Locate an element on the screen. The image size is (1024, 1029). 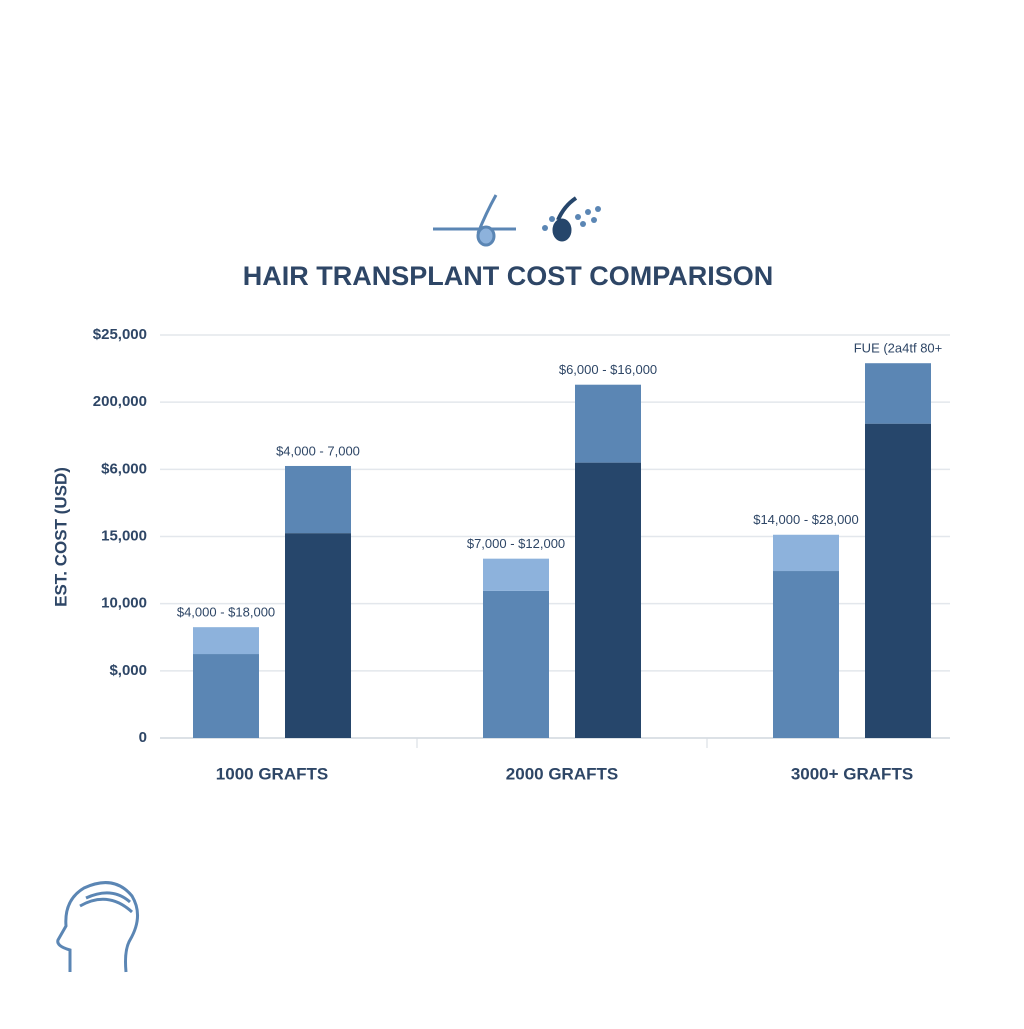
bar-label: $7,000 - $12,000 is located at coordinates (516, 543).